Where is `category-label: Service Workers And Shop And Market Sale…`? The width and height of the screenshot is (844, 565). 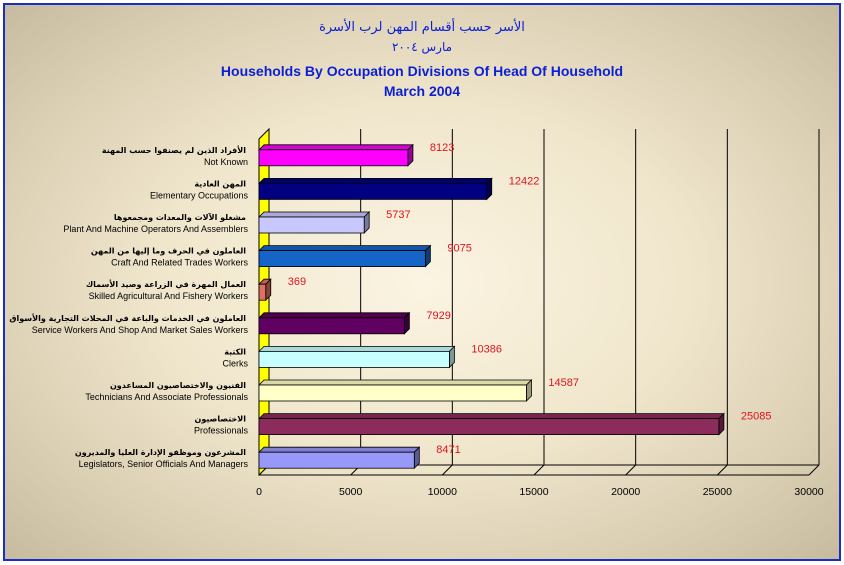
category-label: Service Workers And Shop And Market Sale… is located at coordinates (140, 330).